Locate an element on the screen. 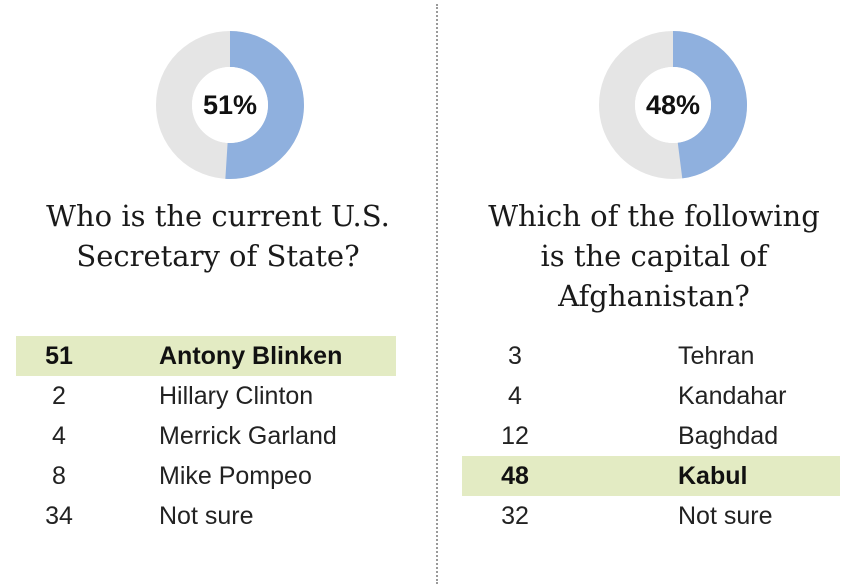 This screenshot has height=588, width=848. answer-row: 12 Baghdad is located at coordinates (651, 436).